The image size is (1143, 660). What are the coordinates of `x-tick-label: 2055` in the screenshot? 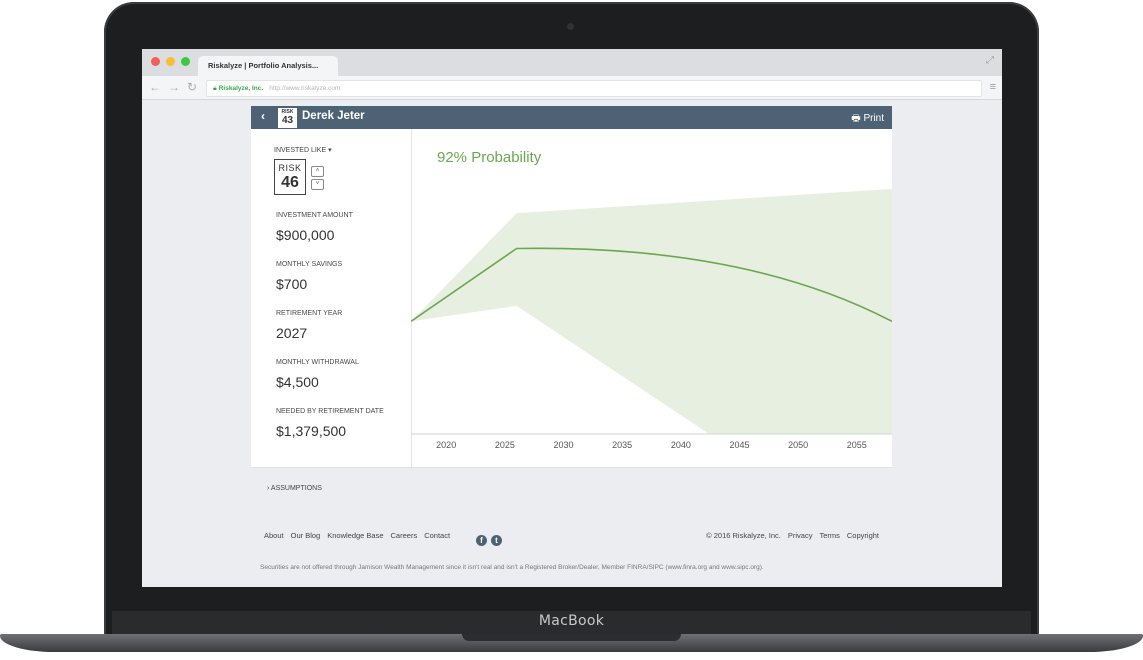 It's located at (857, 445).